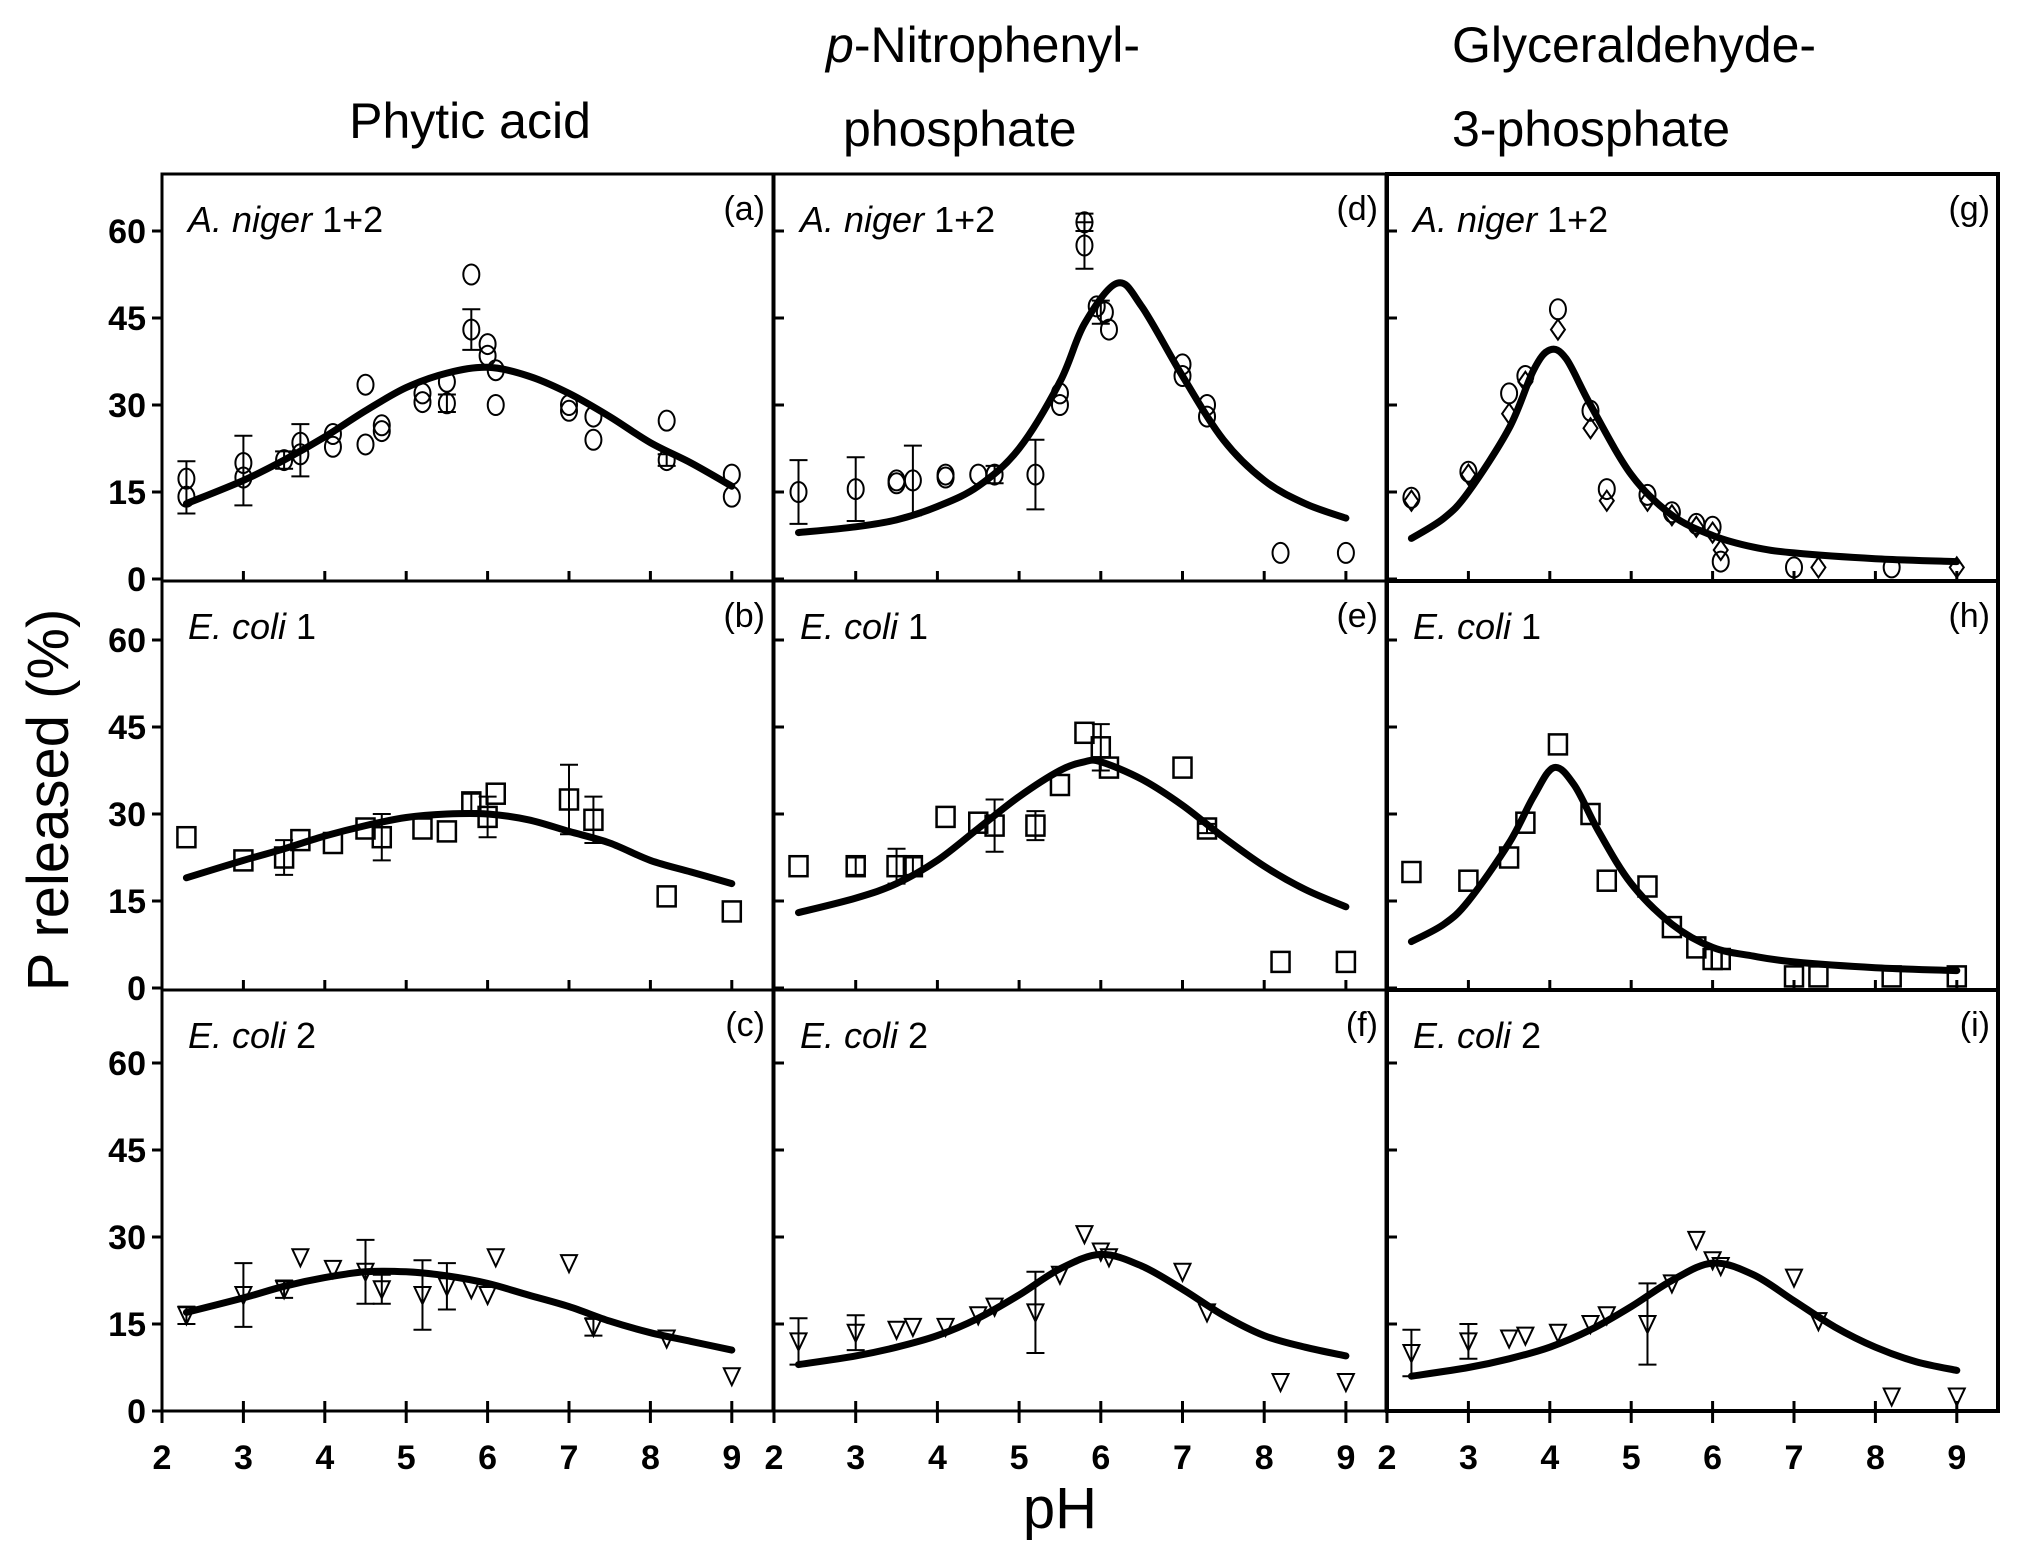  I want to click on organism-rest: 1+2, so click(1572, 219).